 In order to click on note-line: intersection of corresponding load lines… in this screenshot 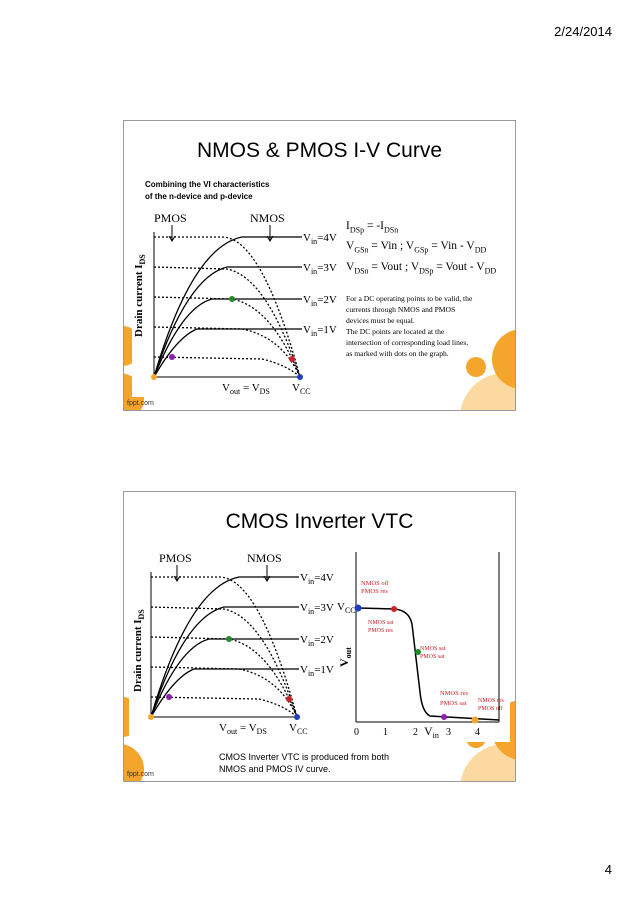, I will do `click(407, 342)`.